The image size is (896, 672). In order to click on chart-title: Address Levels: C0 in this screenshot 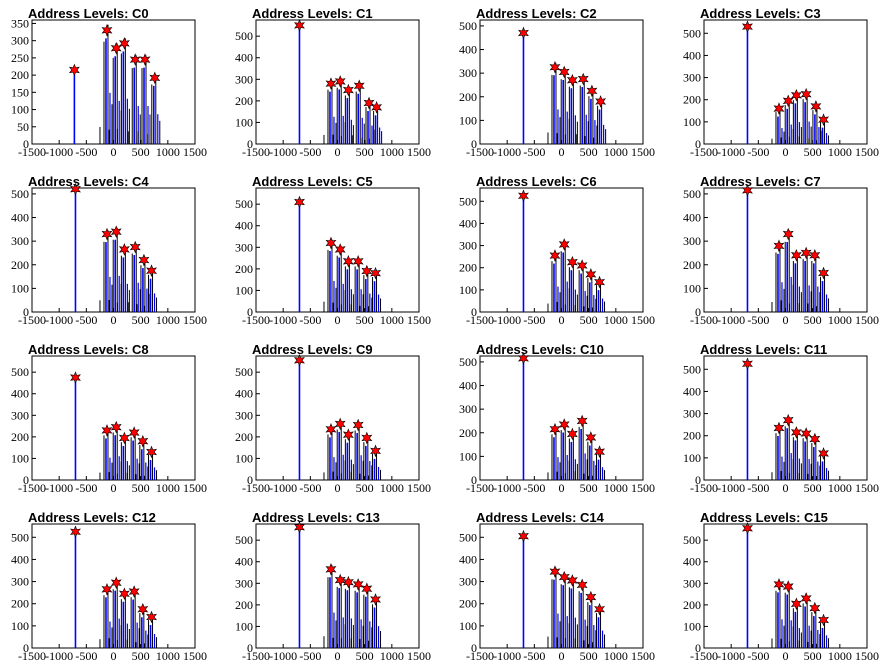, I will do `click(88, 13)`.